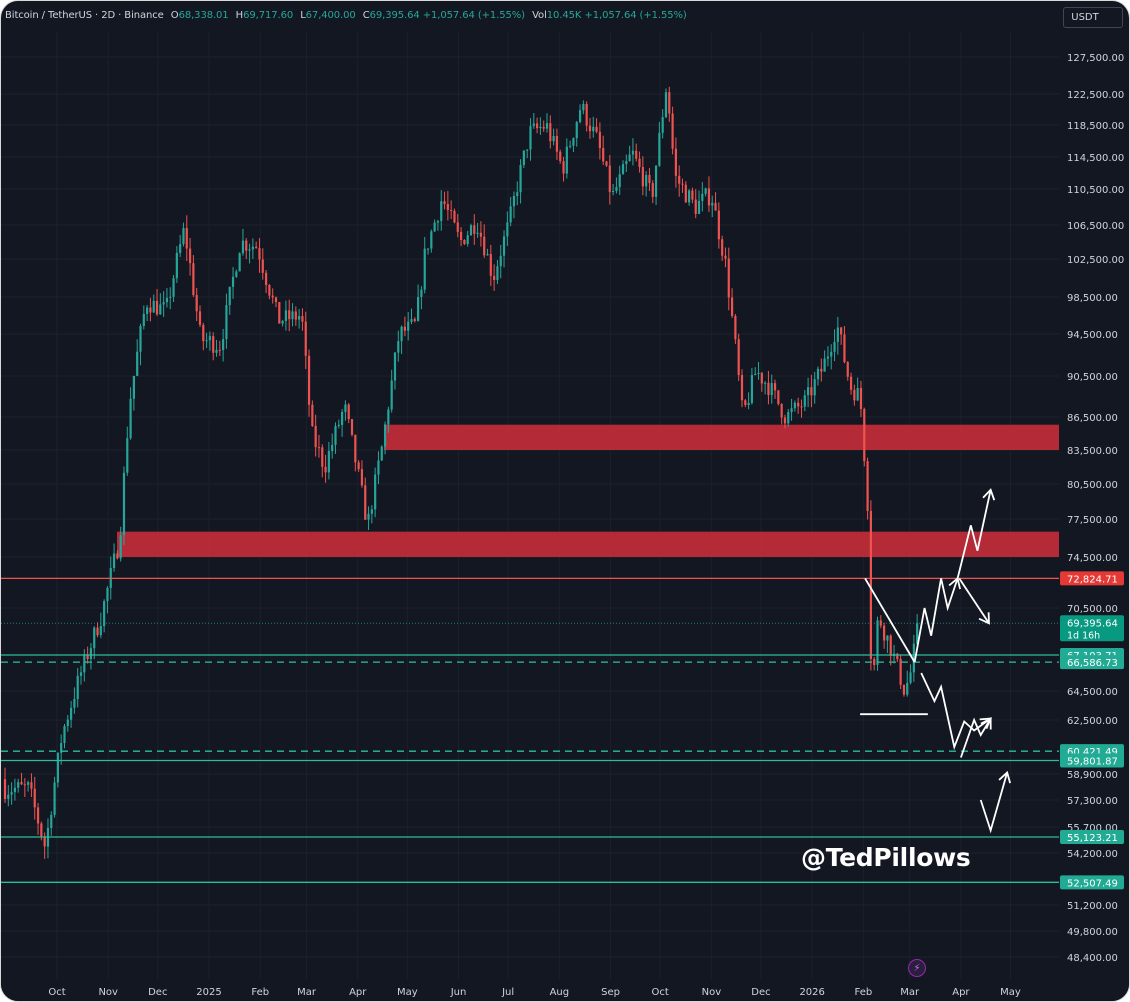 The width and height of the screenshot is (1130, 1002). I want to click on price-level-label: 69,395.64, so click(1092, 623).